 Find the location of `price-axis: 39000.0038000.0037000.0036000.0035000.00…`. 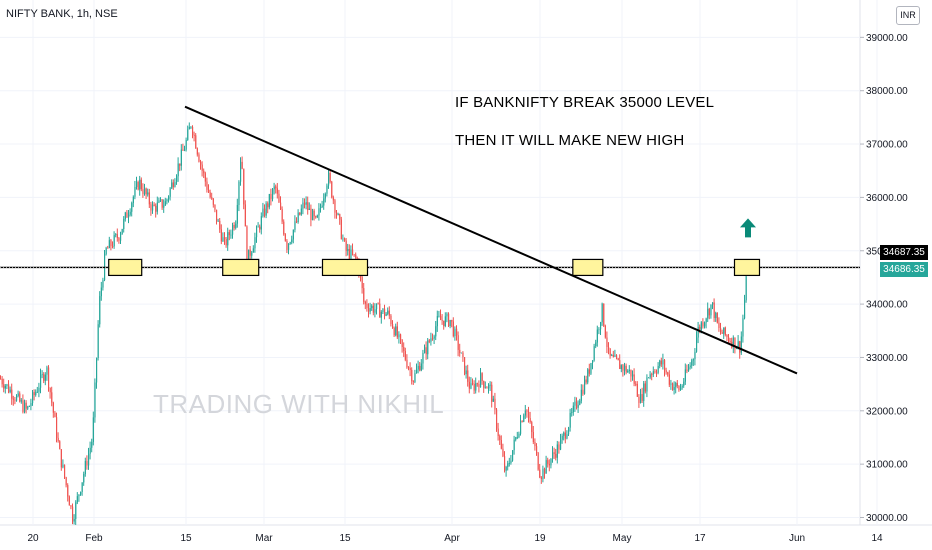

price-axis: 39000.0038000.0037000.0036000.0035000.00… is located at coordinates (884, 278).